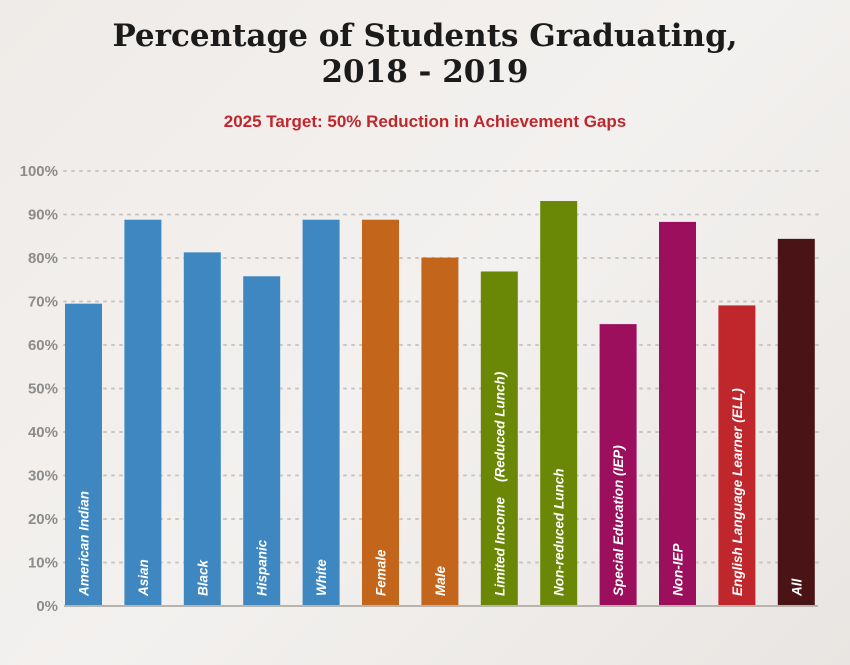 This screenshot has height=665, width=850. Describe the element at coordinates (440, 580) in the screenshot. I see `category-label: Male` at that location.